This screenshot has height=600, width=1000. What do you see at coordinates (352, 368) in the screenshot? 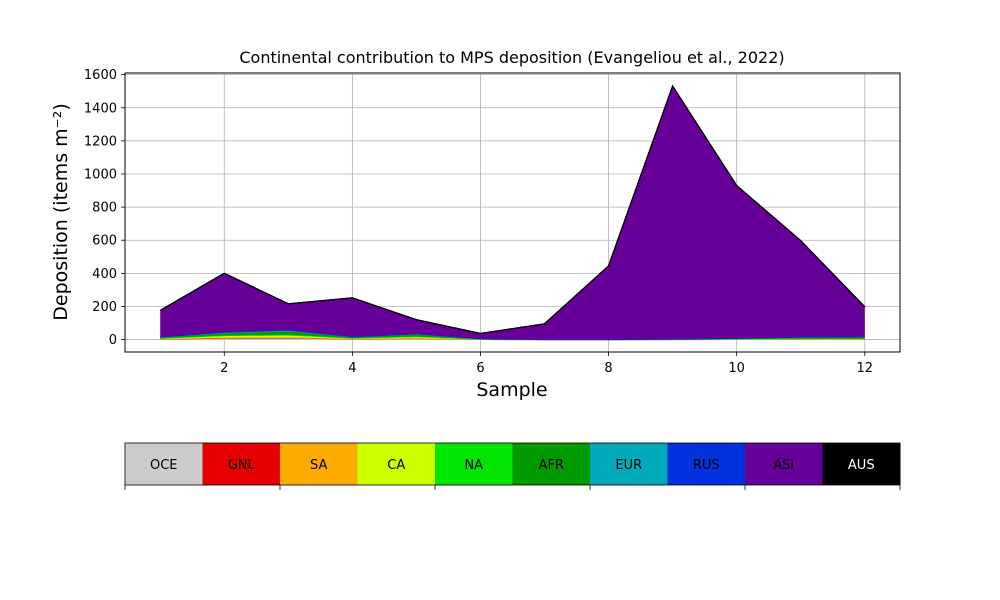
I see `x-tick-label: 4` at bounding box center [352, 368].